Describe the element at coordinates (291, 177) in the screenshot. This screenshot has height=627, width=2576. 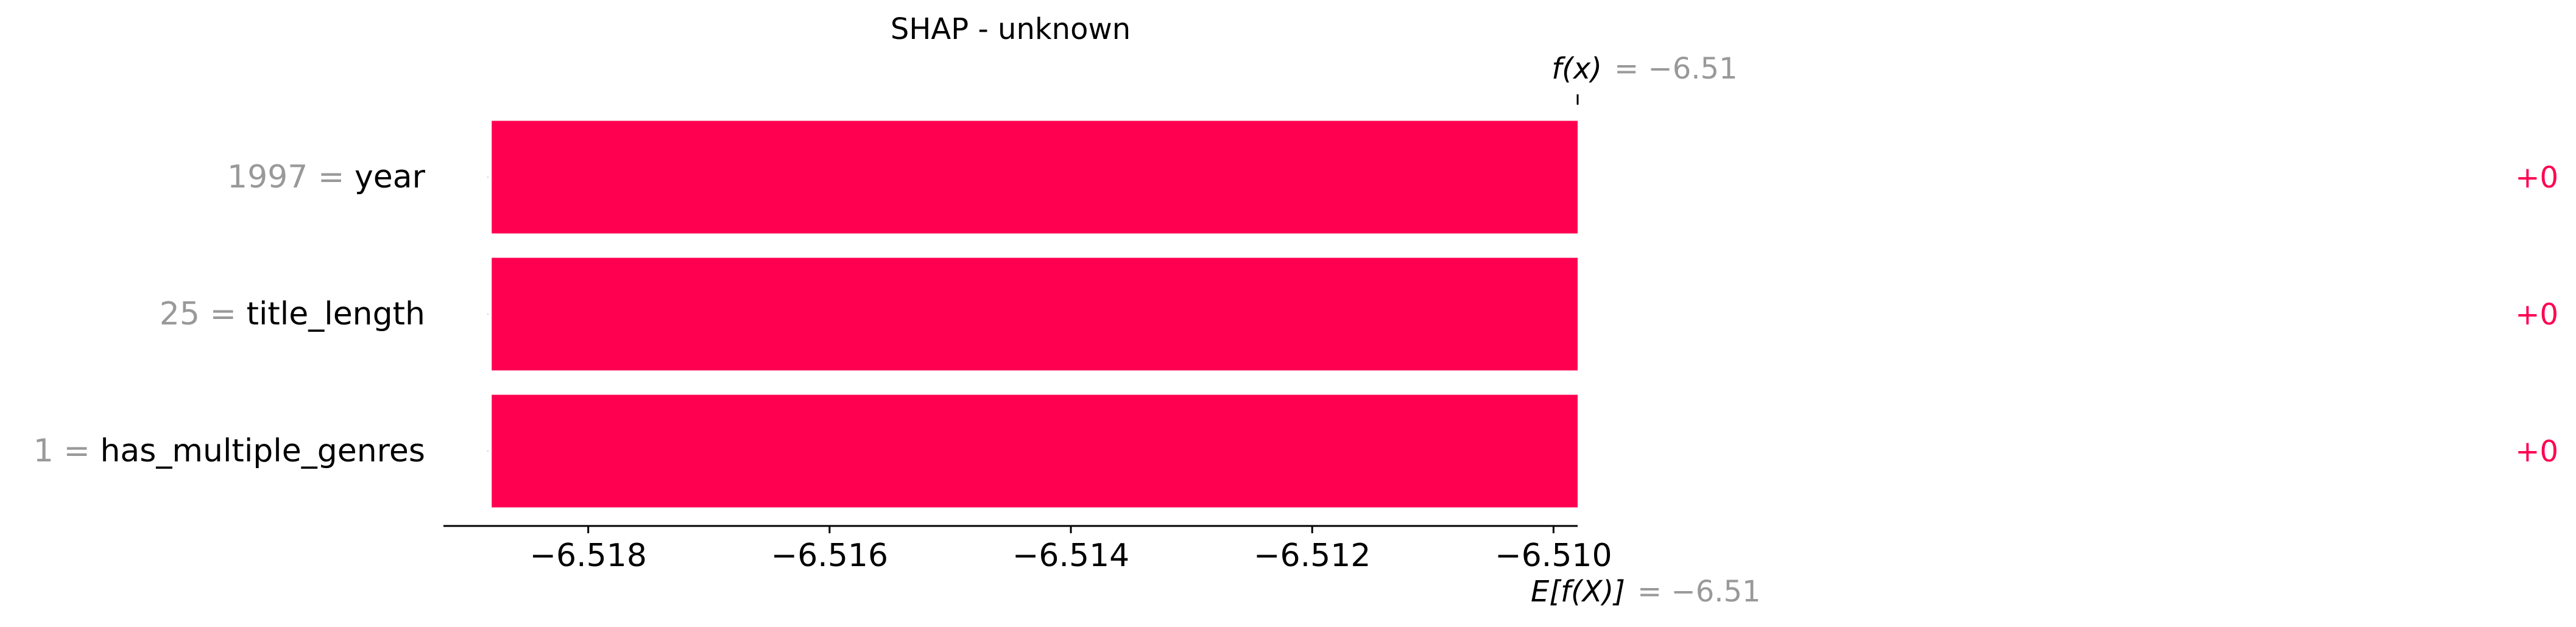
I see `feature-value: 1997 =` at that location.